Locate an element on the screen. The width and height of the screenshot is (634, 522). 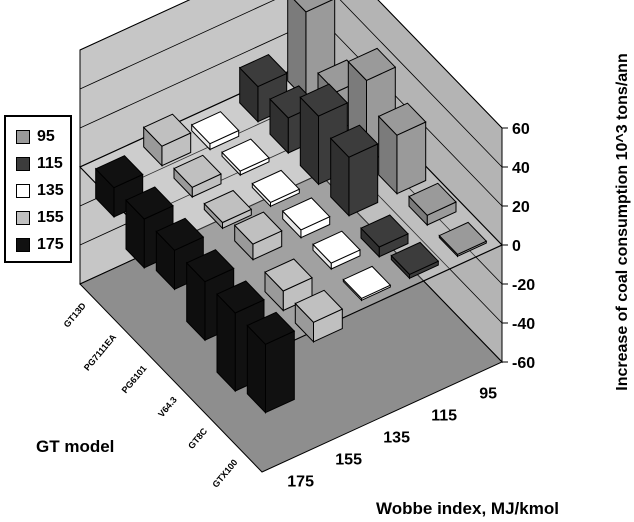
bar-115-V64.3 is located at coordinates (354, 170).